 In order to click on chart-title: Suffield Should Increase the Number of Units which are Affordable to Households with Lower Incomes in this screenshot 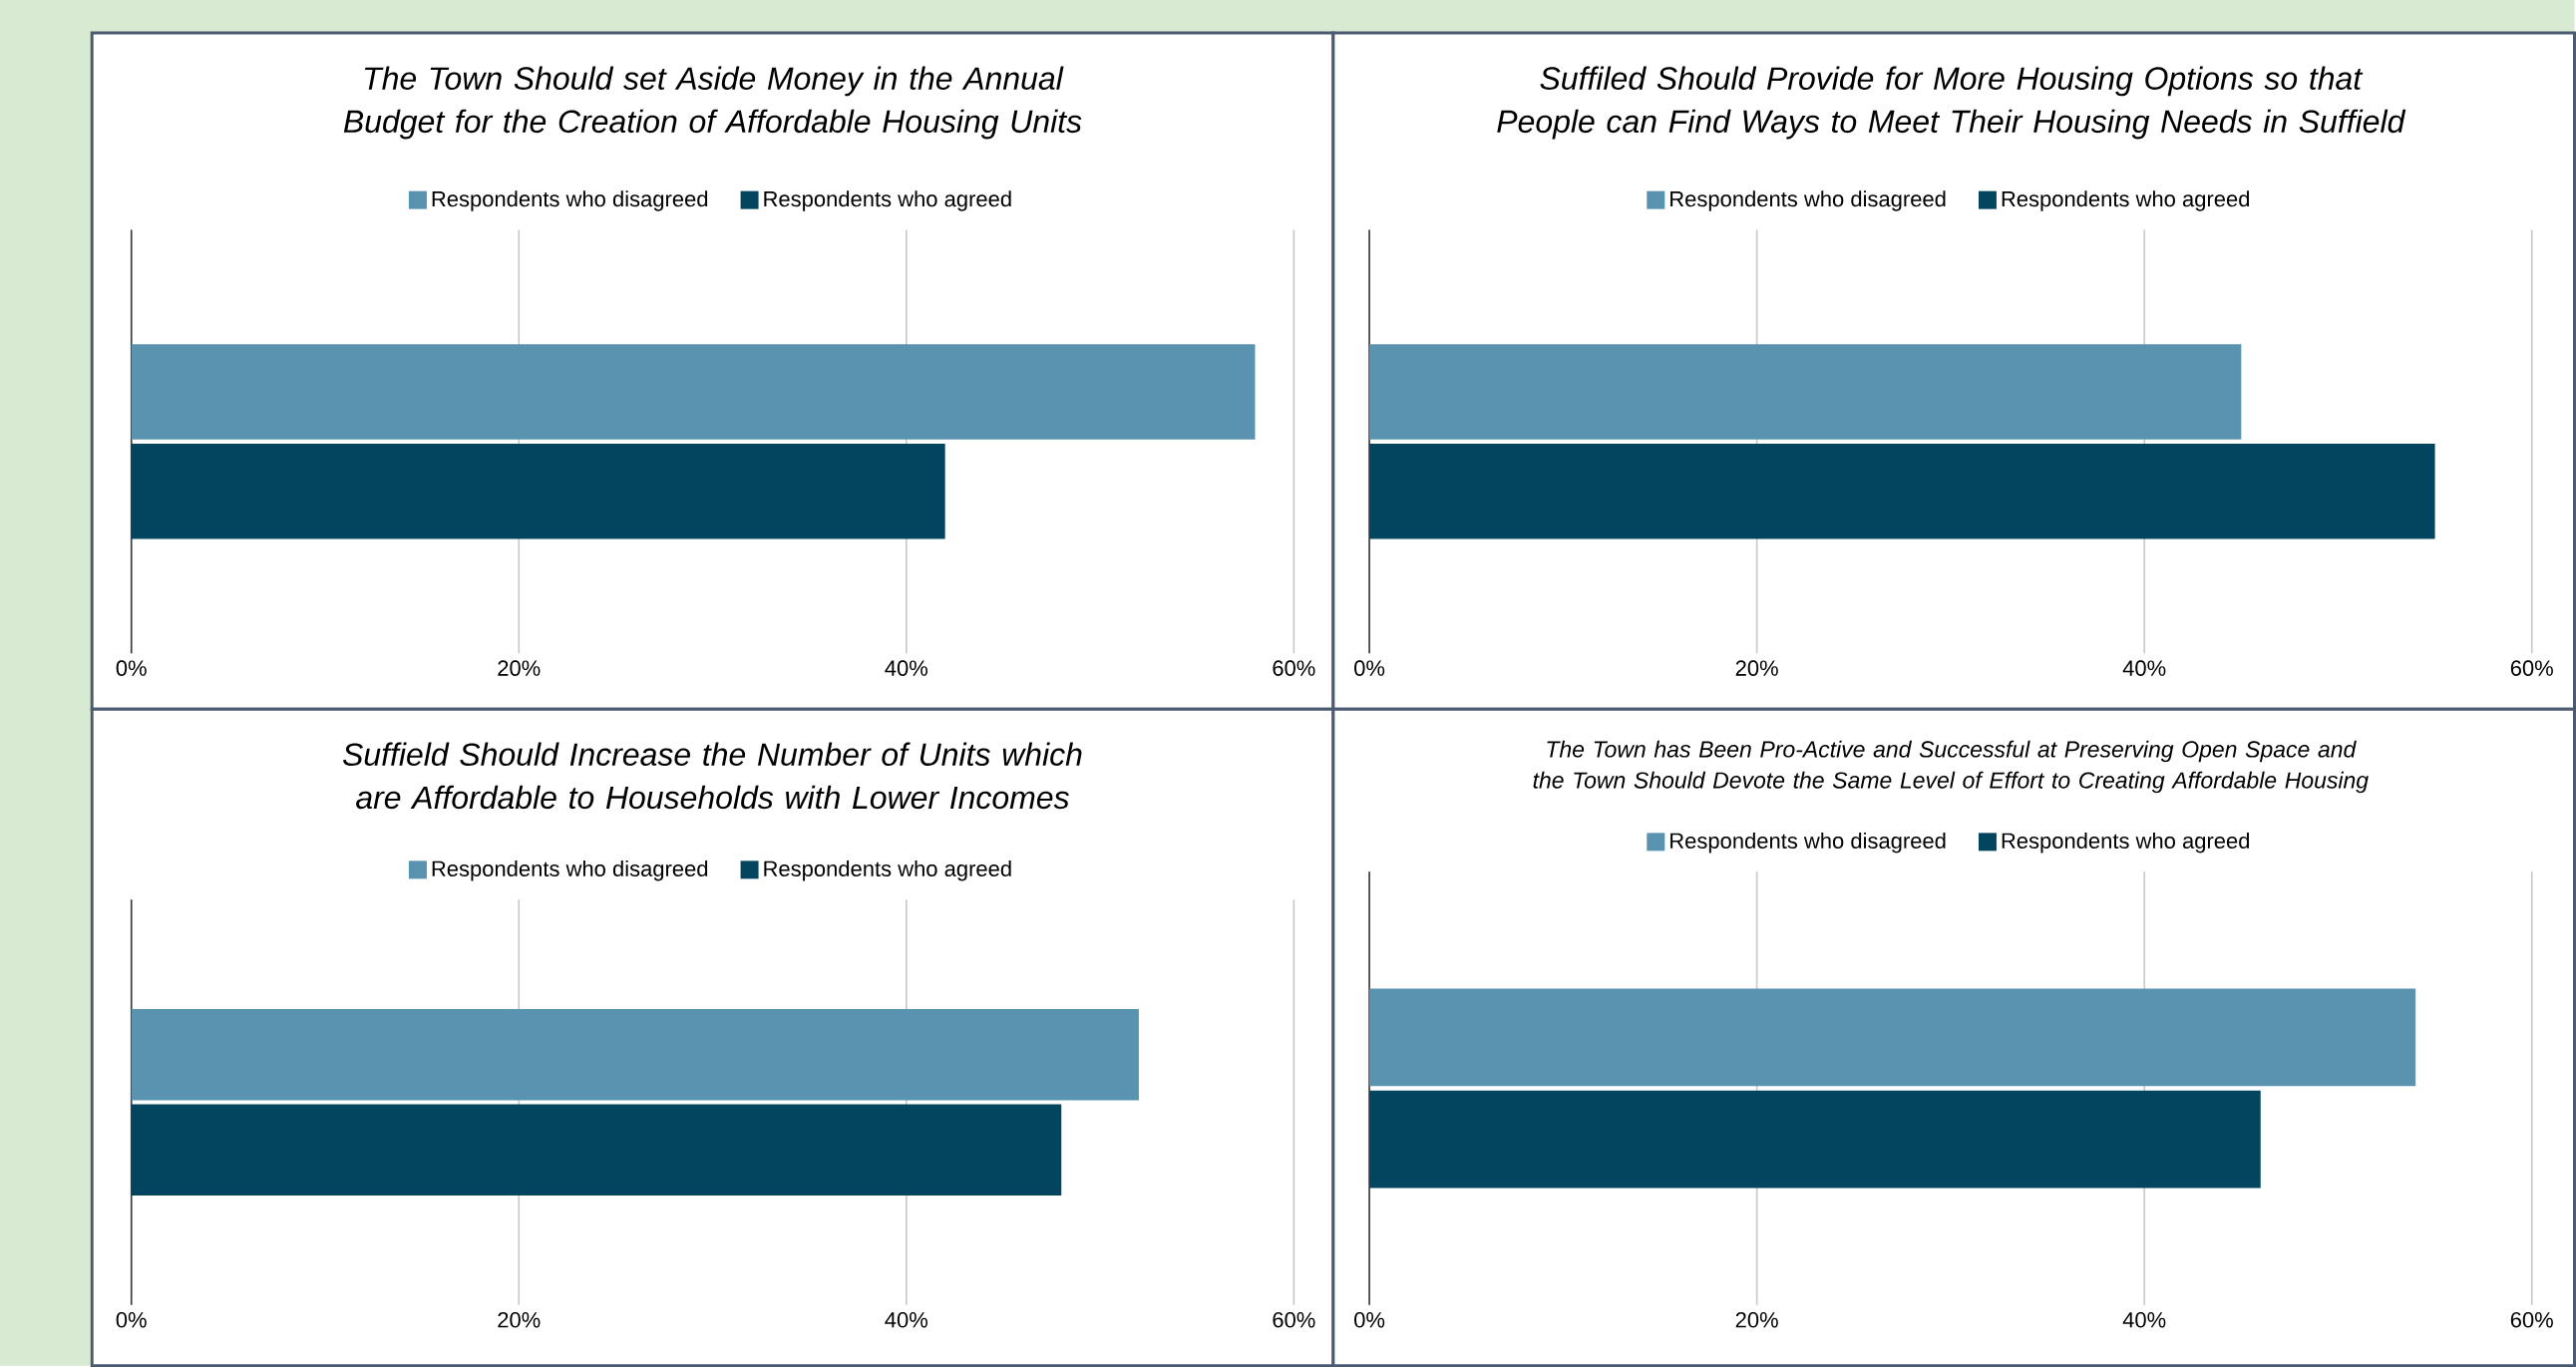, I will do `click(712, 776)`.